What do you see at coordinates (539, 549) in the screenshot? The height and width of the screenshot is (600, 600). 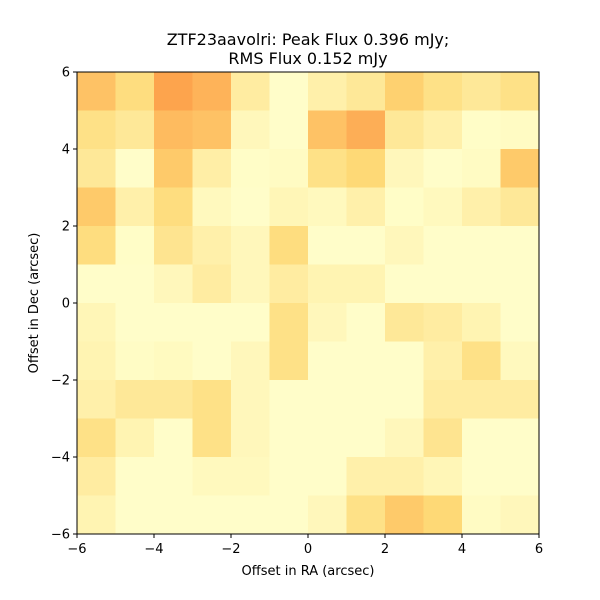 I see `x-tick-label: 6` at bounding box center [539, 549].